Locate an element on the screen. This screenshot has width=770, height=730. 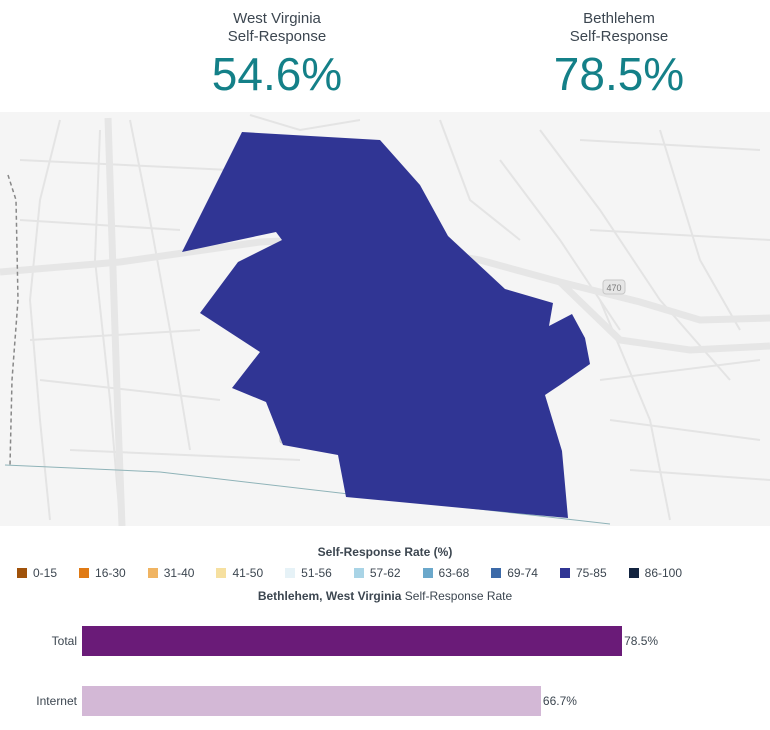
chart-subtitle-place: Bethlehem, West Virginia is located at coordinates (329, 596).